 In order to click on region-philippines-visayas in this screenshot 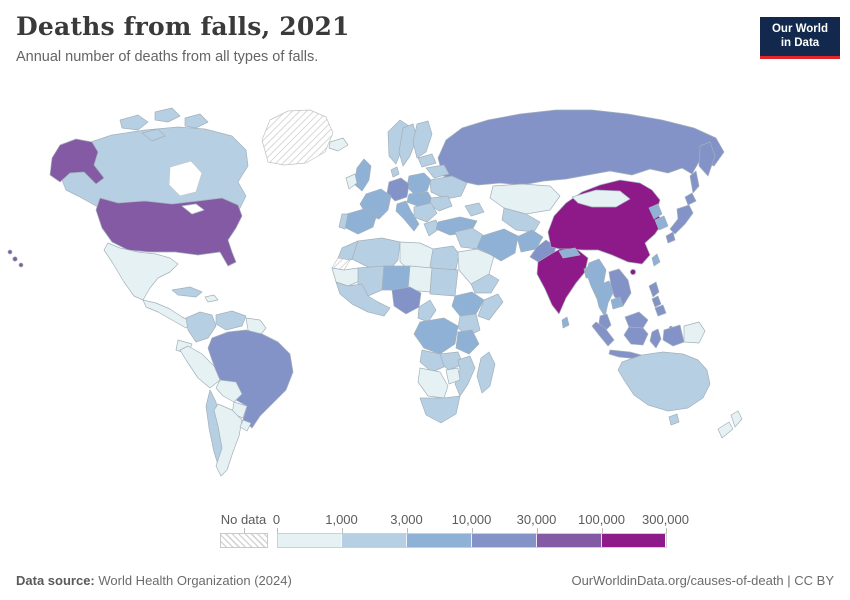, I will do `click(656, 301)`.